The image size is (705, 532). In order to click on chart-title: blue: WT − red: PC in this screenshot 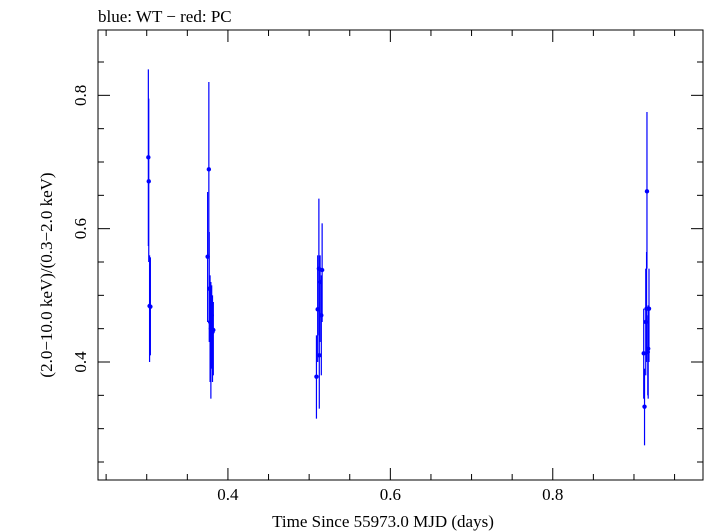, I will do `click(165, 16)`.